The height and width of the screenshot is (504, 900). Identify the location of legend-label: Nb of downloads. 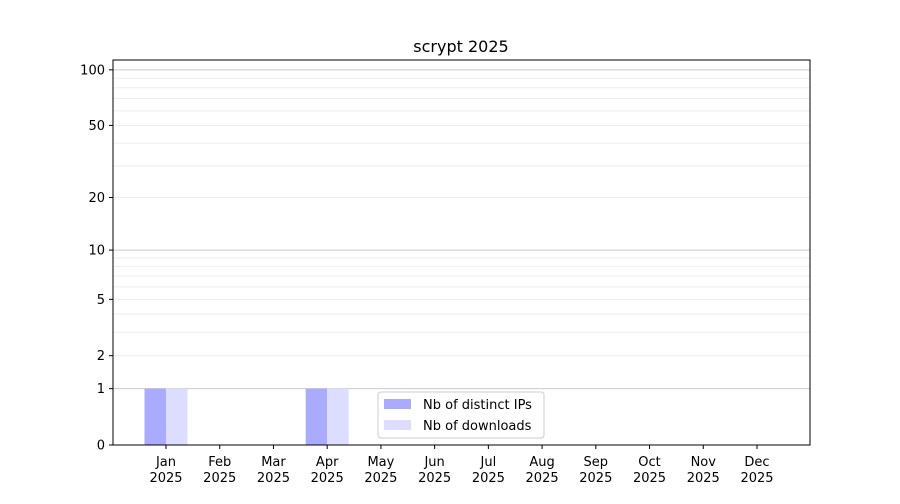
(477, 426).